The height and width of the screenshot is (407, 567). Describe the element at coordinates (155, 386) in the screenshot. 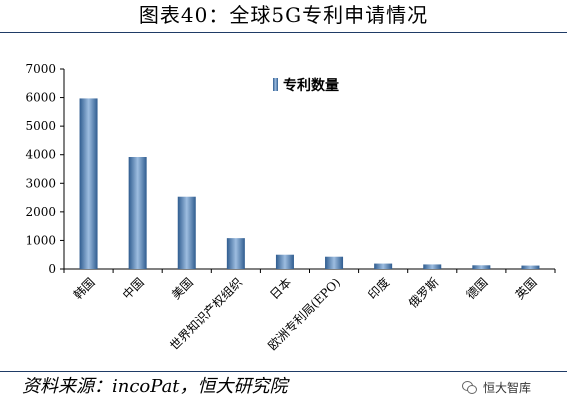

I see `source-note: 资料来源：incoPat，恒大研究院` at that location.